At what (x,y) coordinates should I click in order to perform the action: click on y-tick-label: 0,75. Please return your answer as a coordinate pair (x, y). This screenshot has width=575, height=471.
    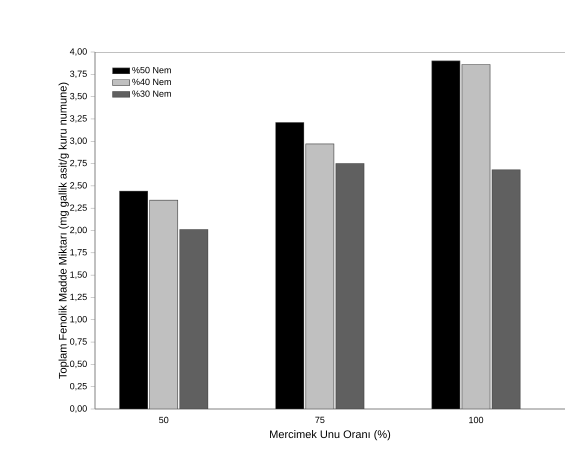
    Looking at the image, I should click on (78, 342).